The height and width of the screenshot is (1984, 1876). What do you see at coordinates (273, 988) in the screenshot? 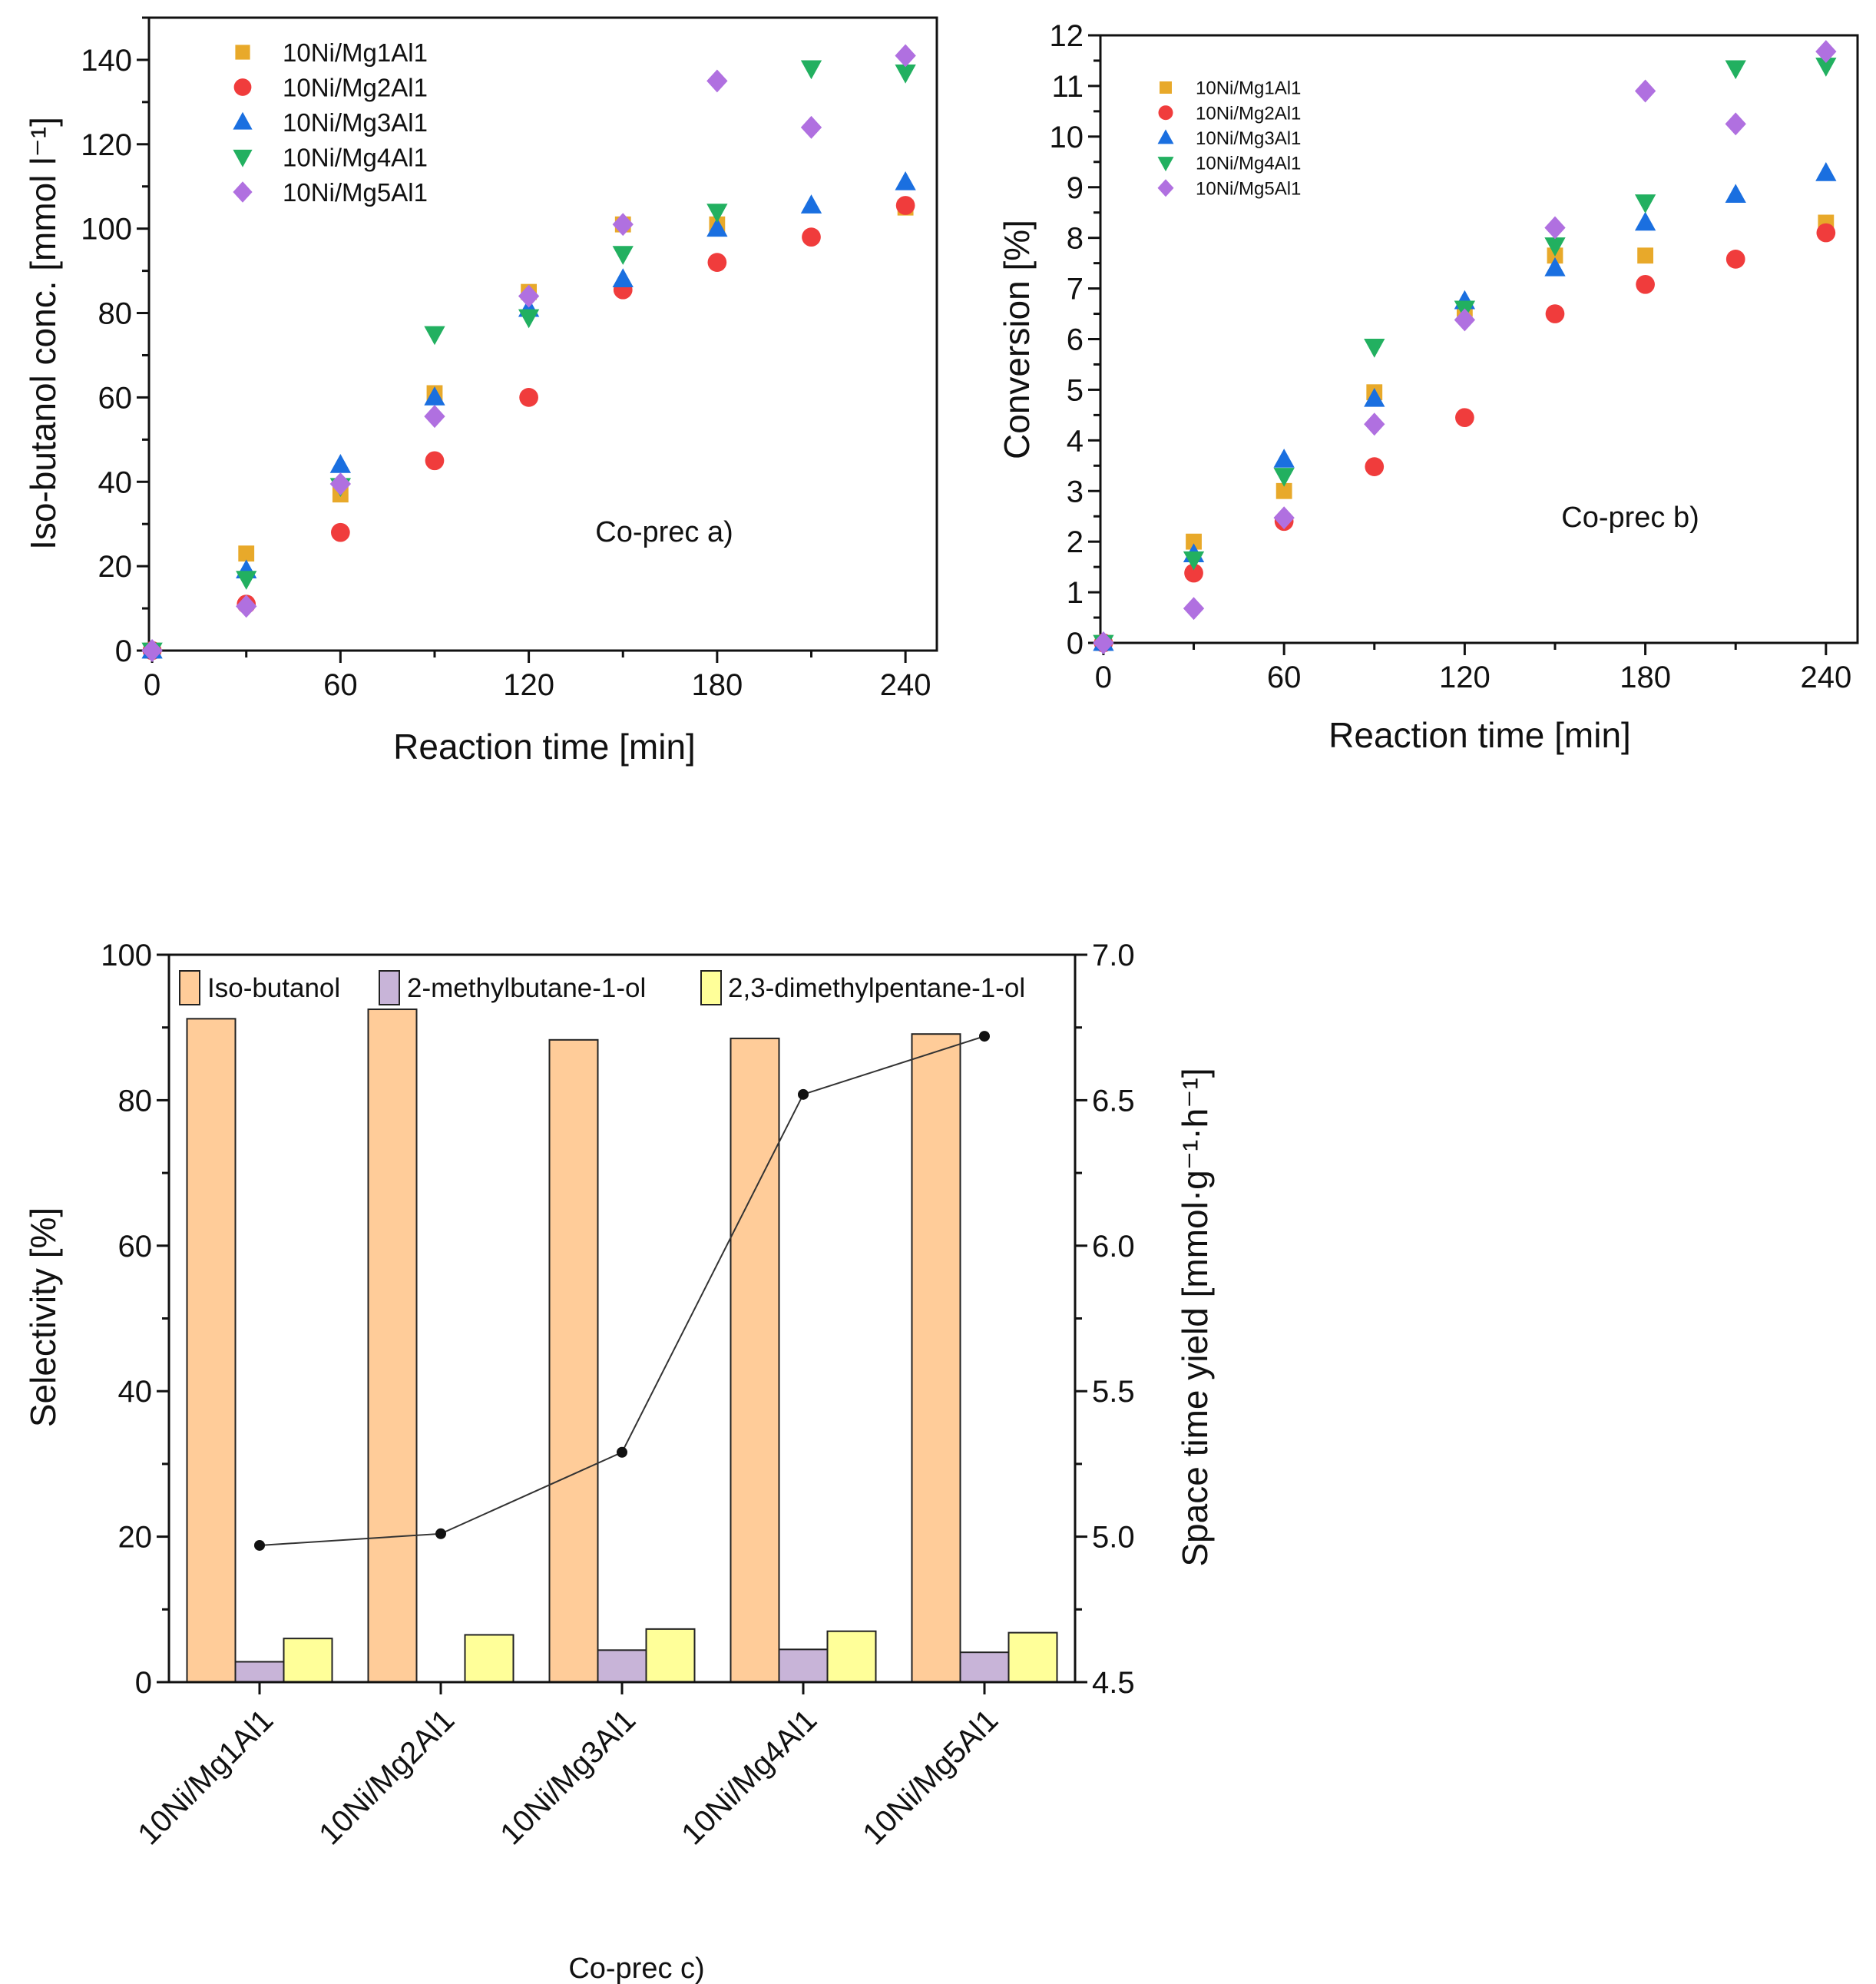
I see `legend-label: Iso-butanol` at bounding box center [273, 988].